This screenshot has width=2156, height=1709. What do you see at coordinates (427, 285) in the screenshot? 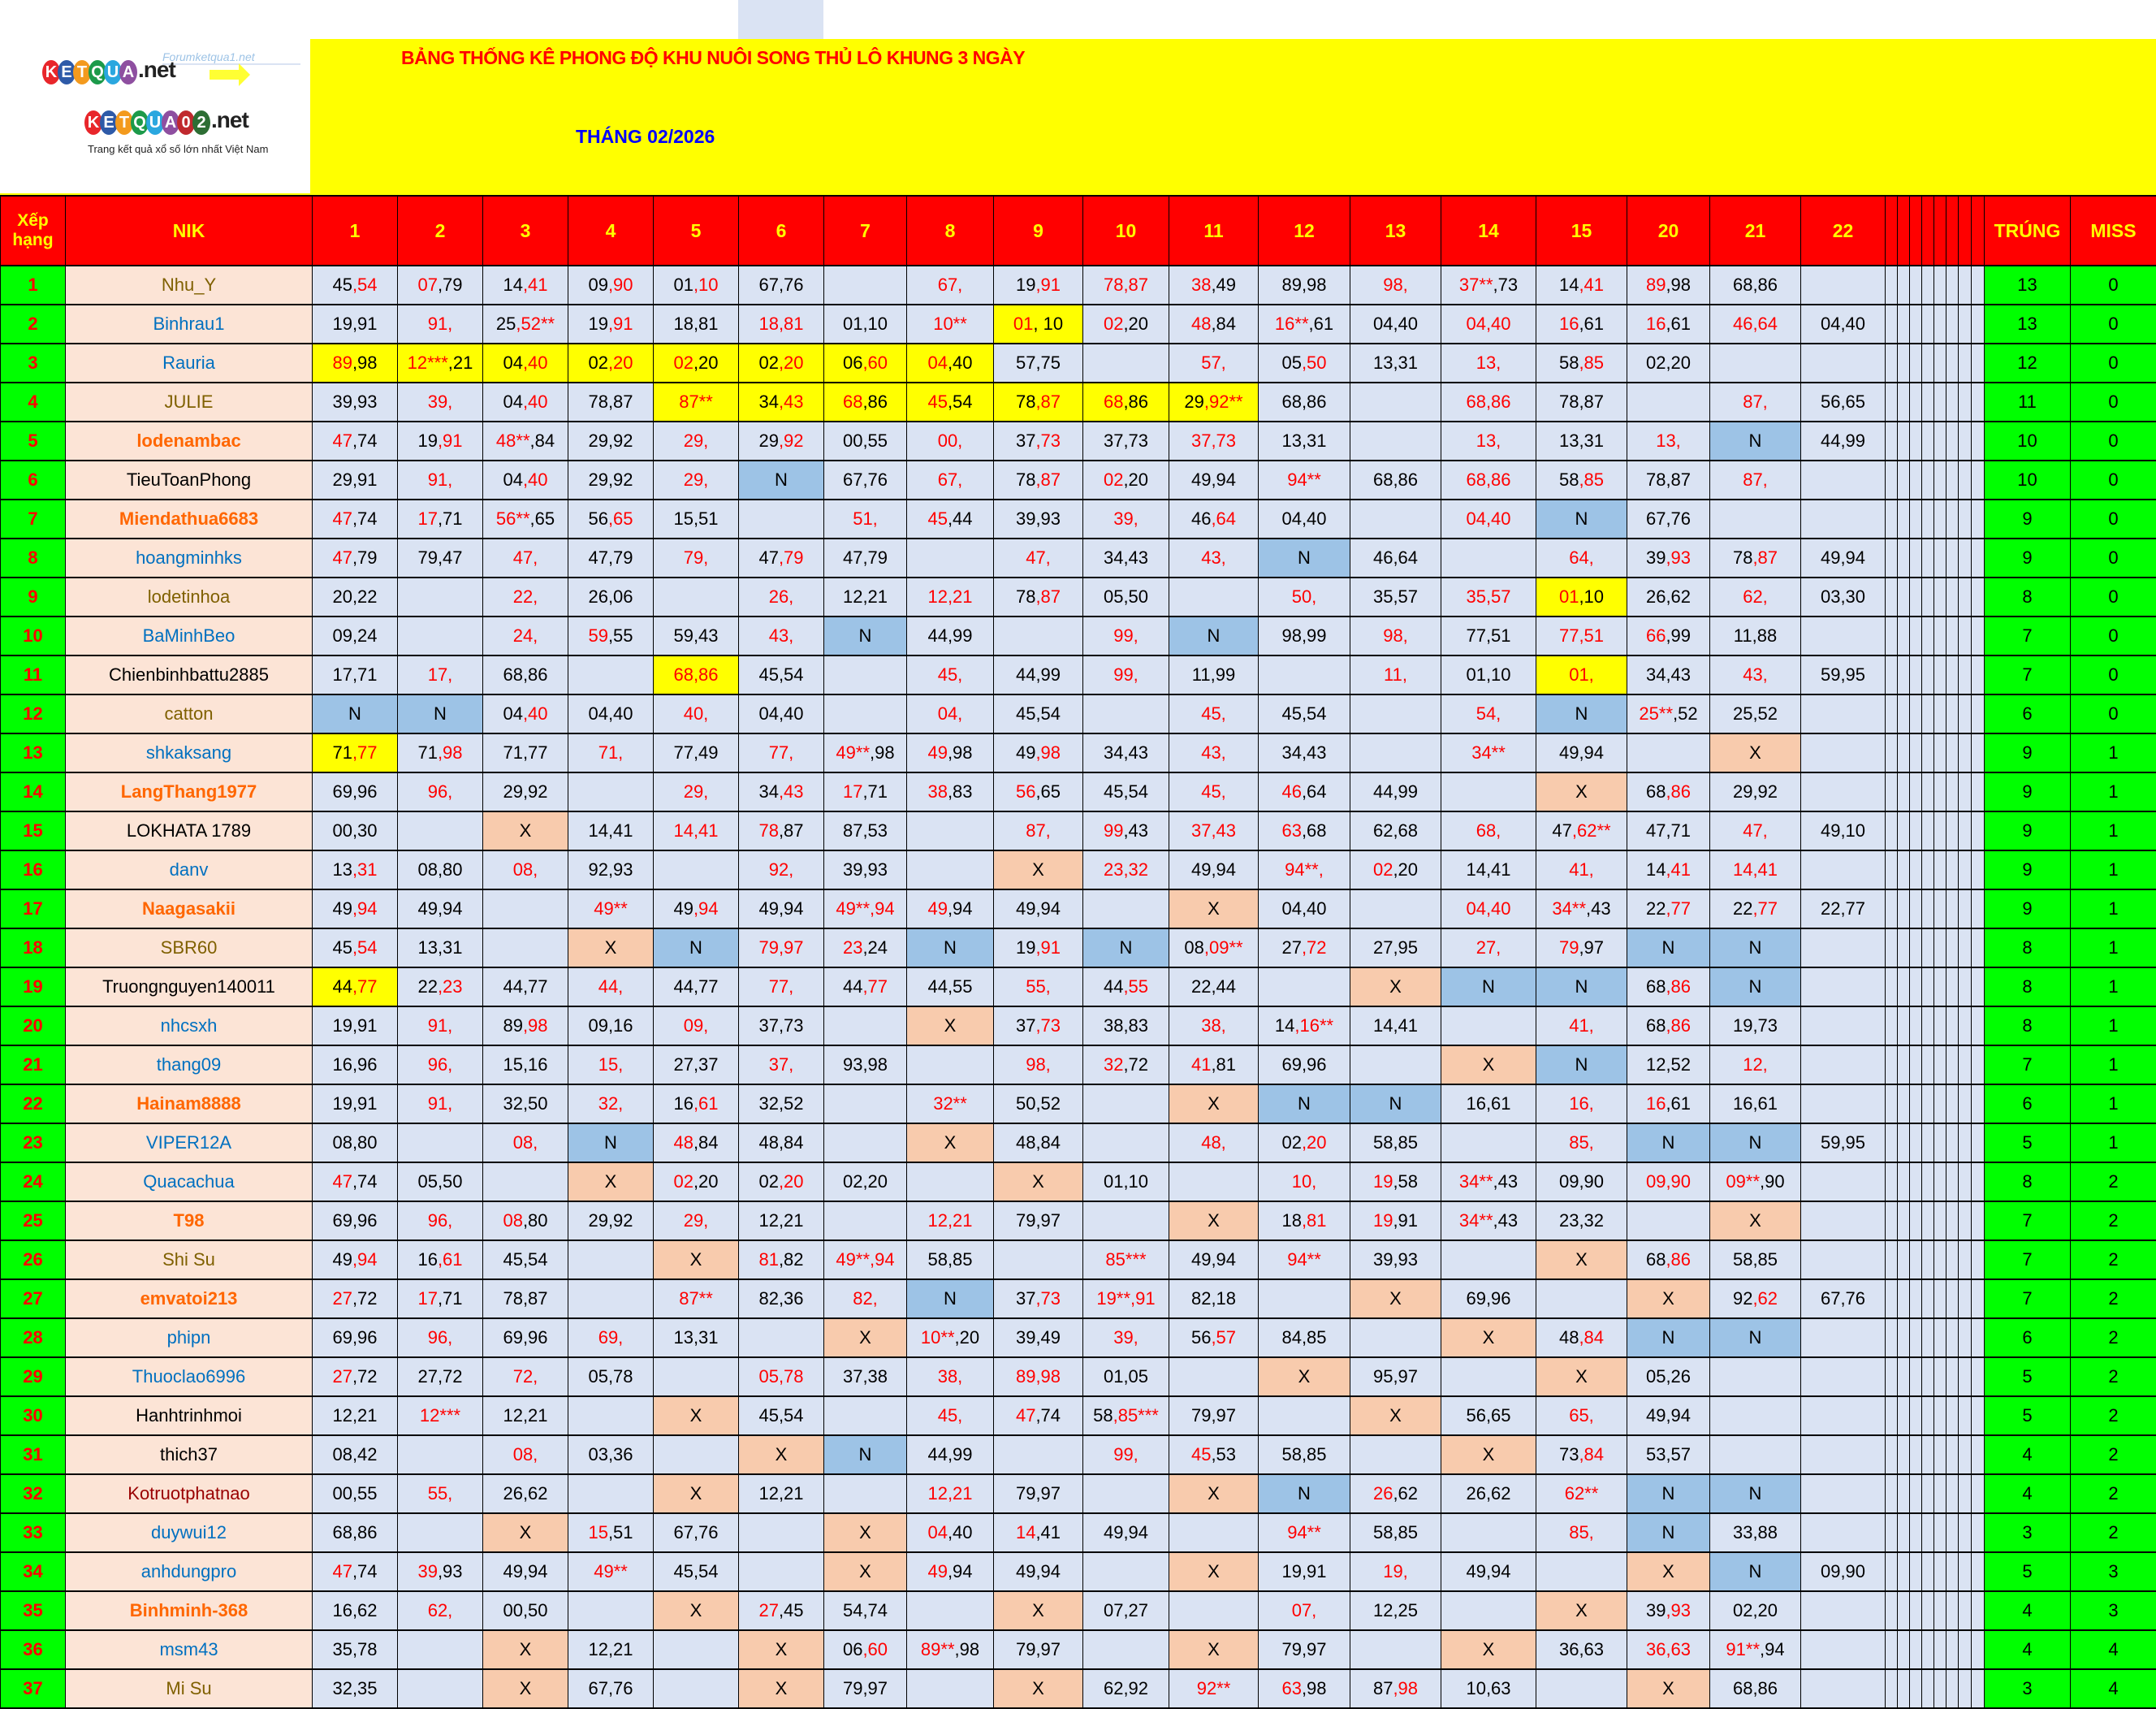
I see `result-number-left: 07` at bounding box center [427, 285].